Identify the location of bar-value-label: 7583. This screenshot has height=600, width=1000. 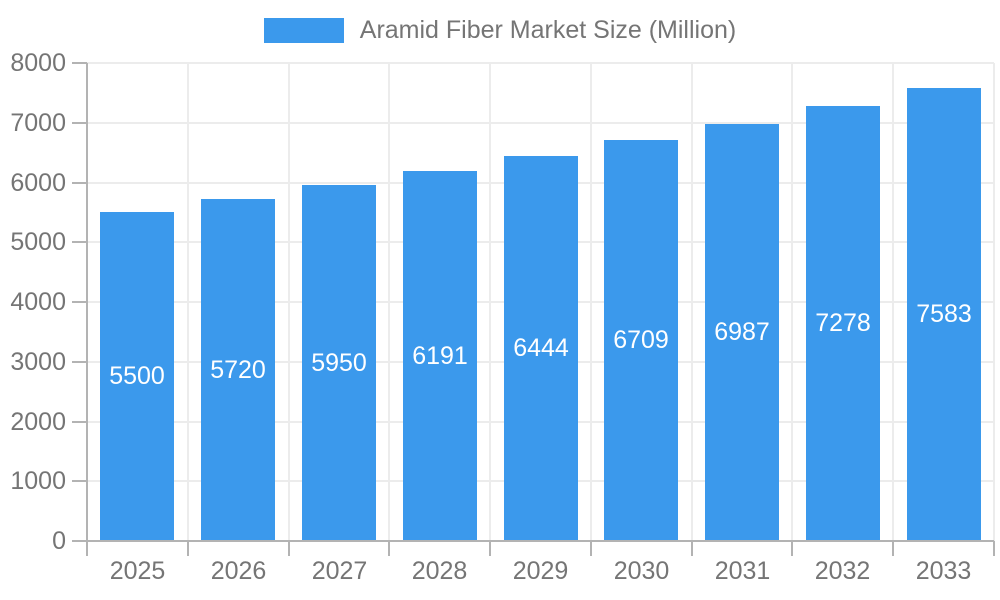
(944, 314).